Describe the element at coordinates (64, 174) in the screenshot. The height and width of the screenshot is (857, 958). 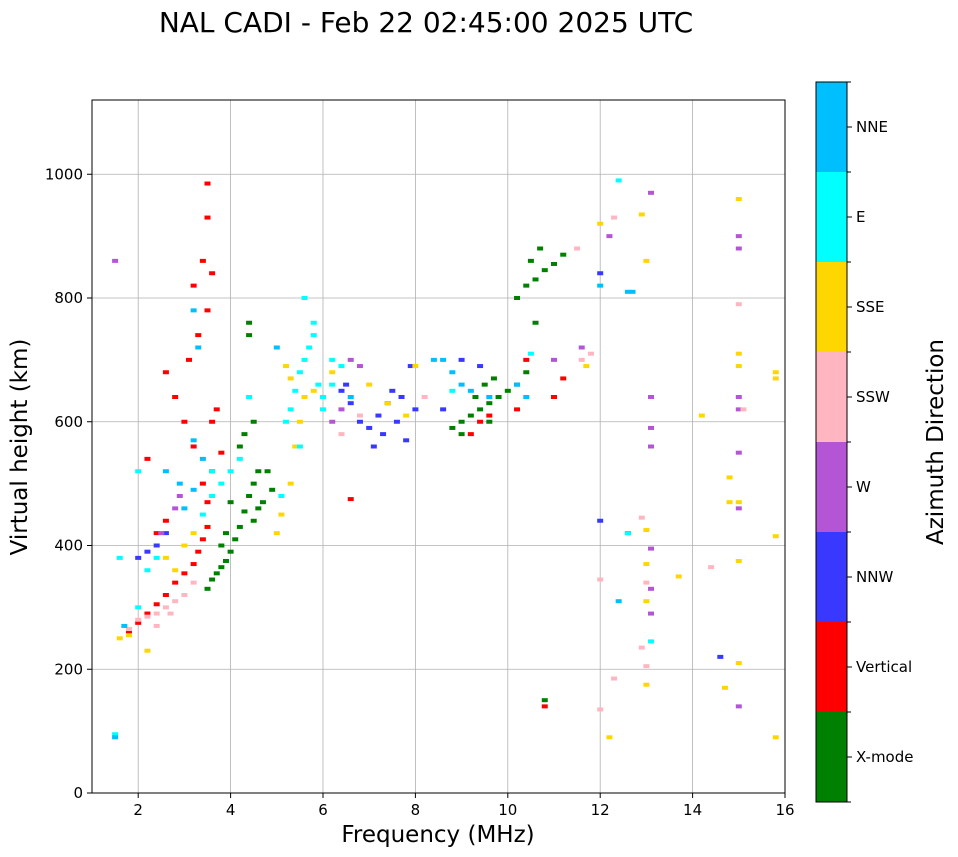
I see `y-tick-label: 1000` at that location.